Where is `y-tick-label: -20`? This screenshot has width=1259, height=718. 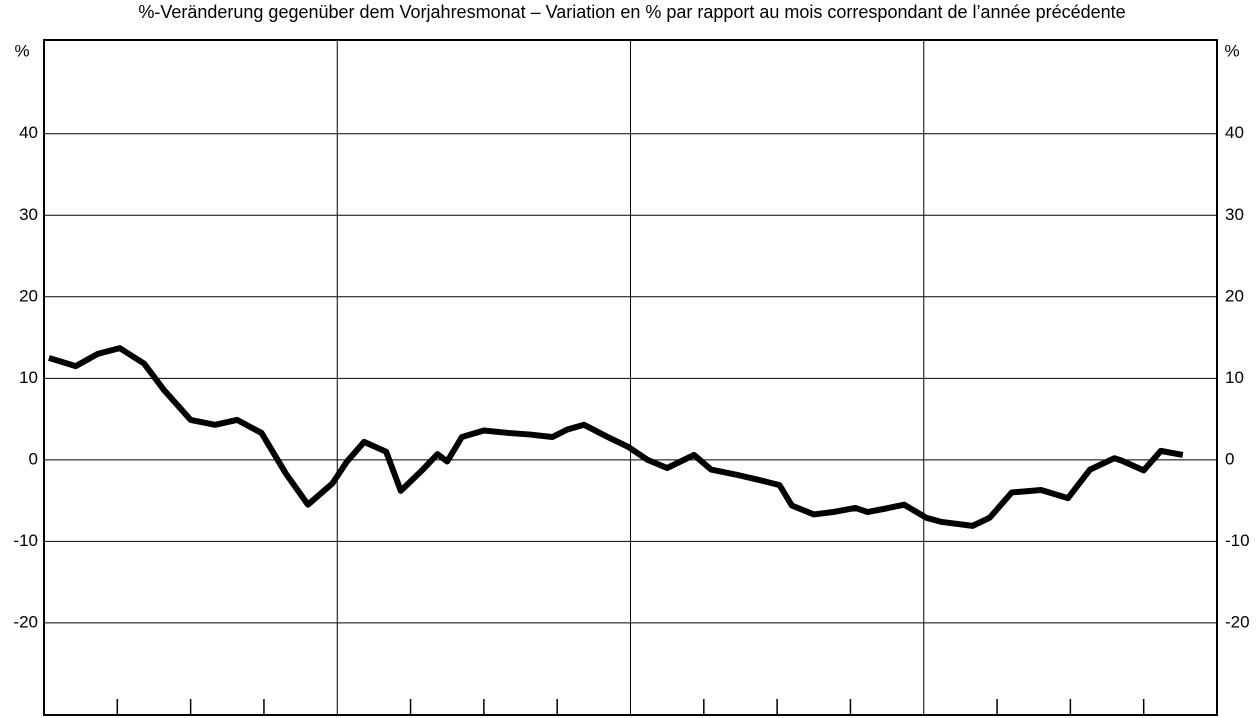 y-tick-label: -20 is located at coordinates (25, 621).